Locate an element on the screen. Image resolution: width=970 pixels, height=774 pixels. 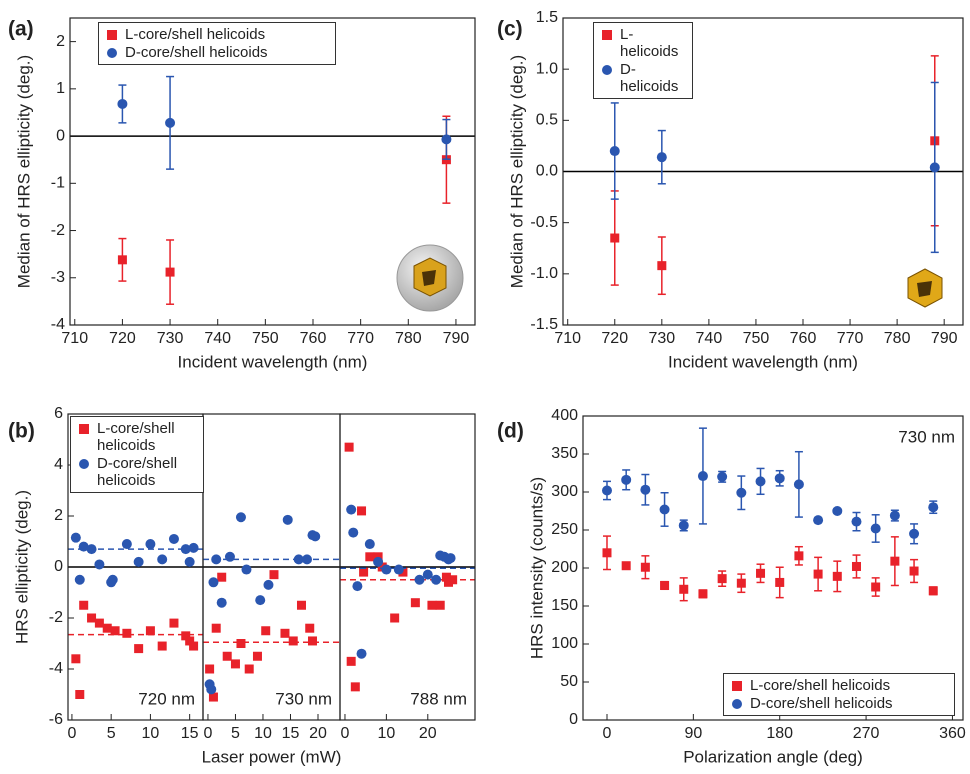
x-axis-label: Laser power (mW) is located at coordinates (272, 756).